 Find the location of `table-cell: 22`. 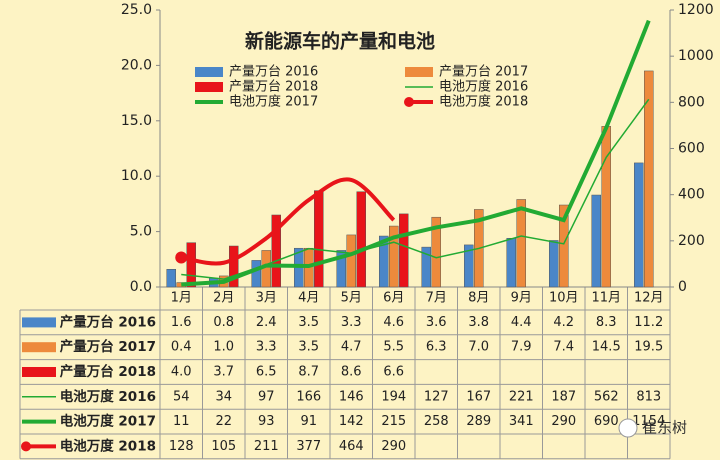

table-cell: 22 is located at coordinates (223, 421).